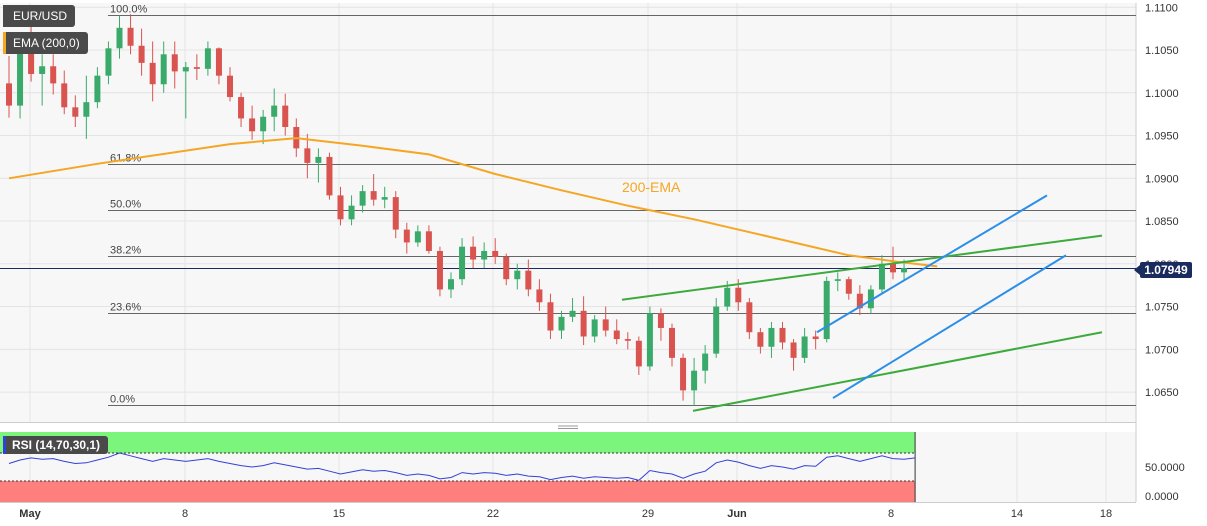 The height and width of the screenshot is (526, 1207). I want to click on ema-label: EMA (200,0), so click(46, 43).